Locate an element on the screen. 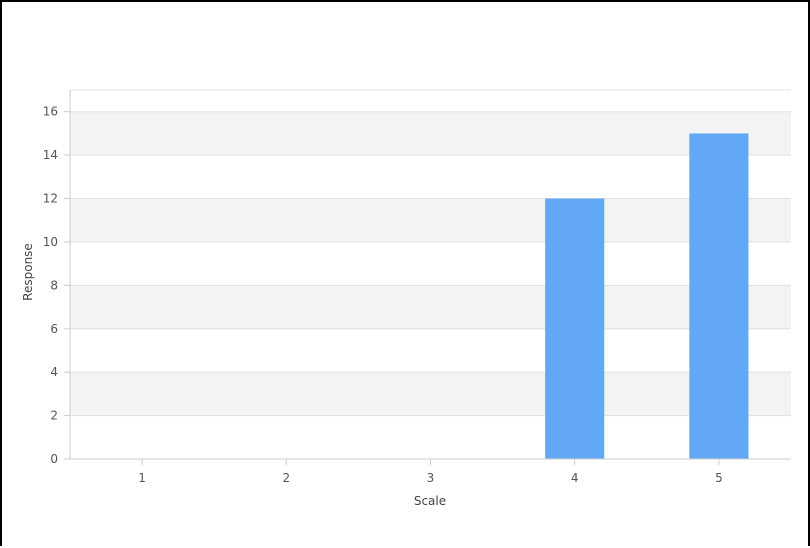  x-tick-label: 4 is located at coordinates (575, 478).